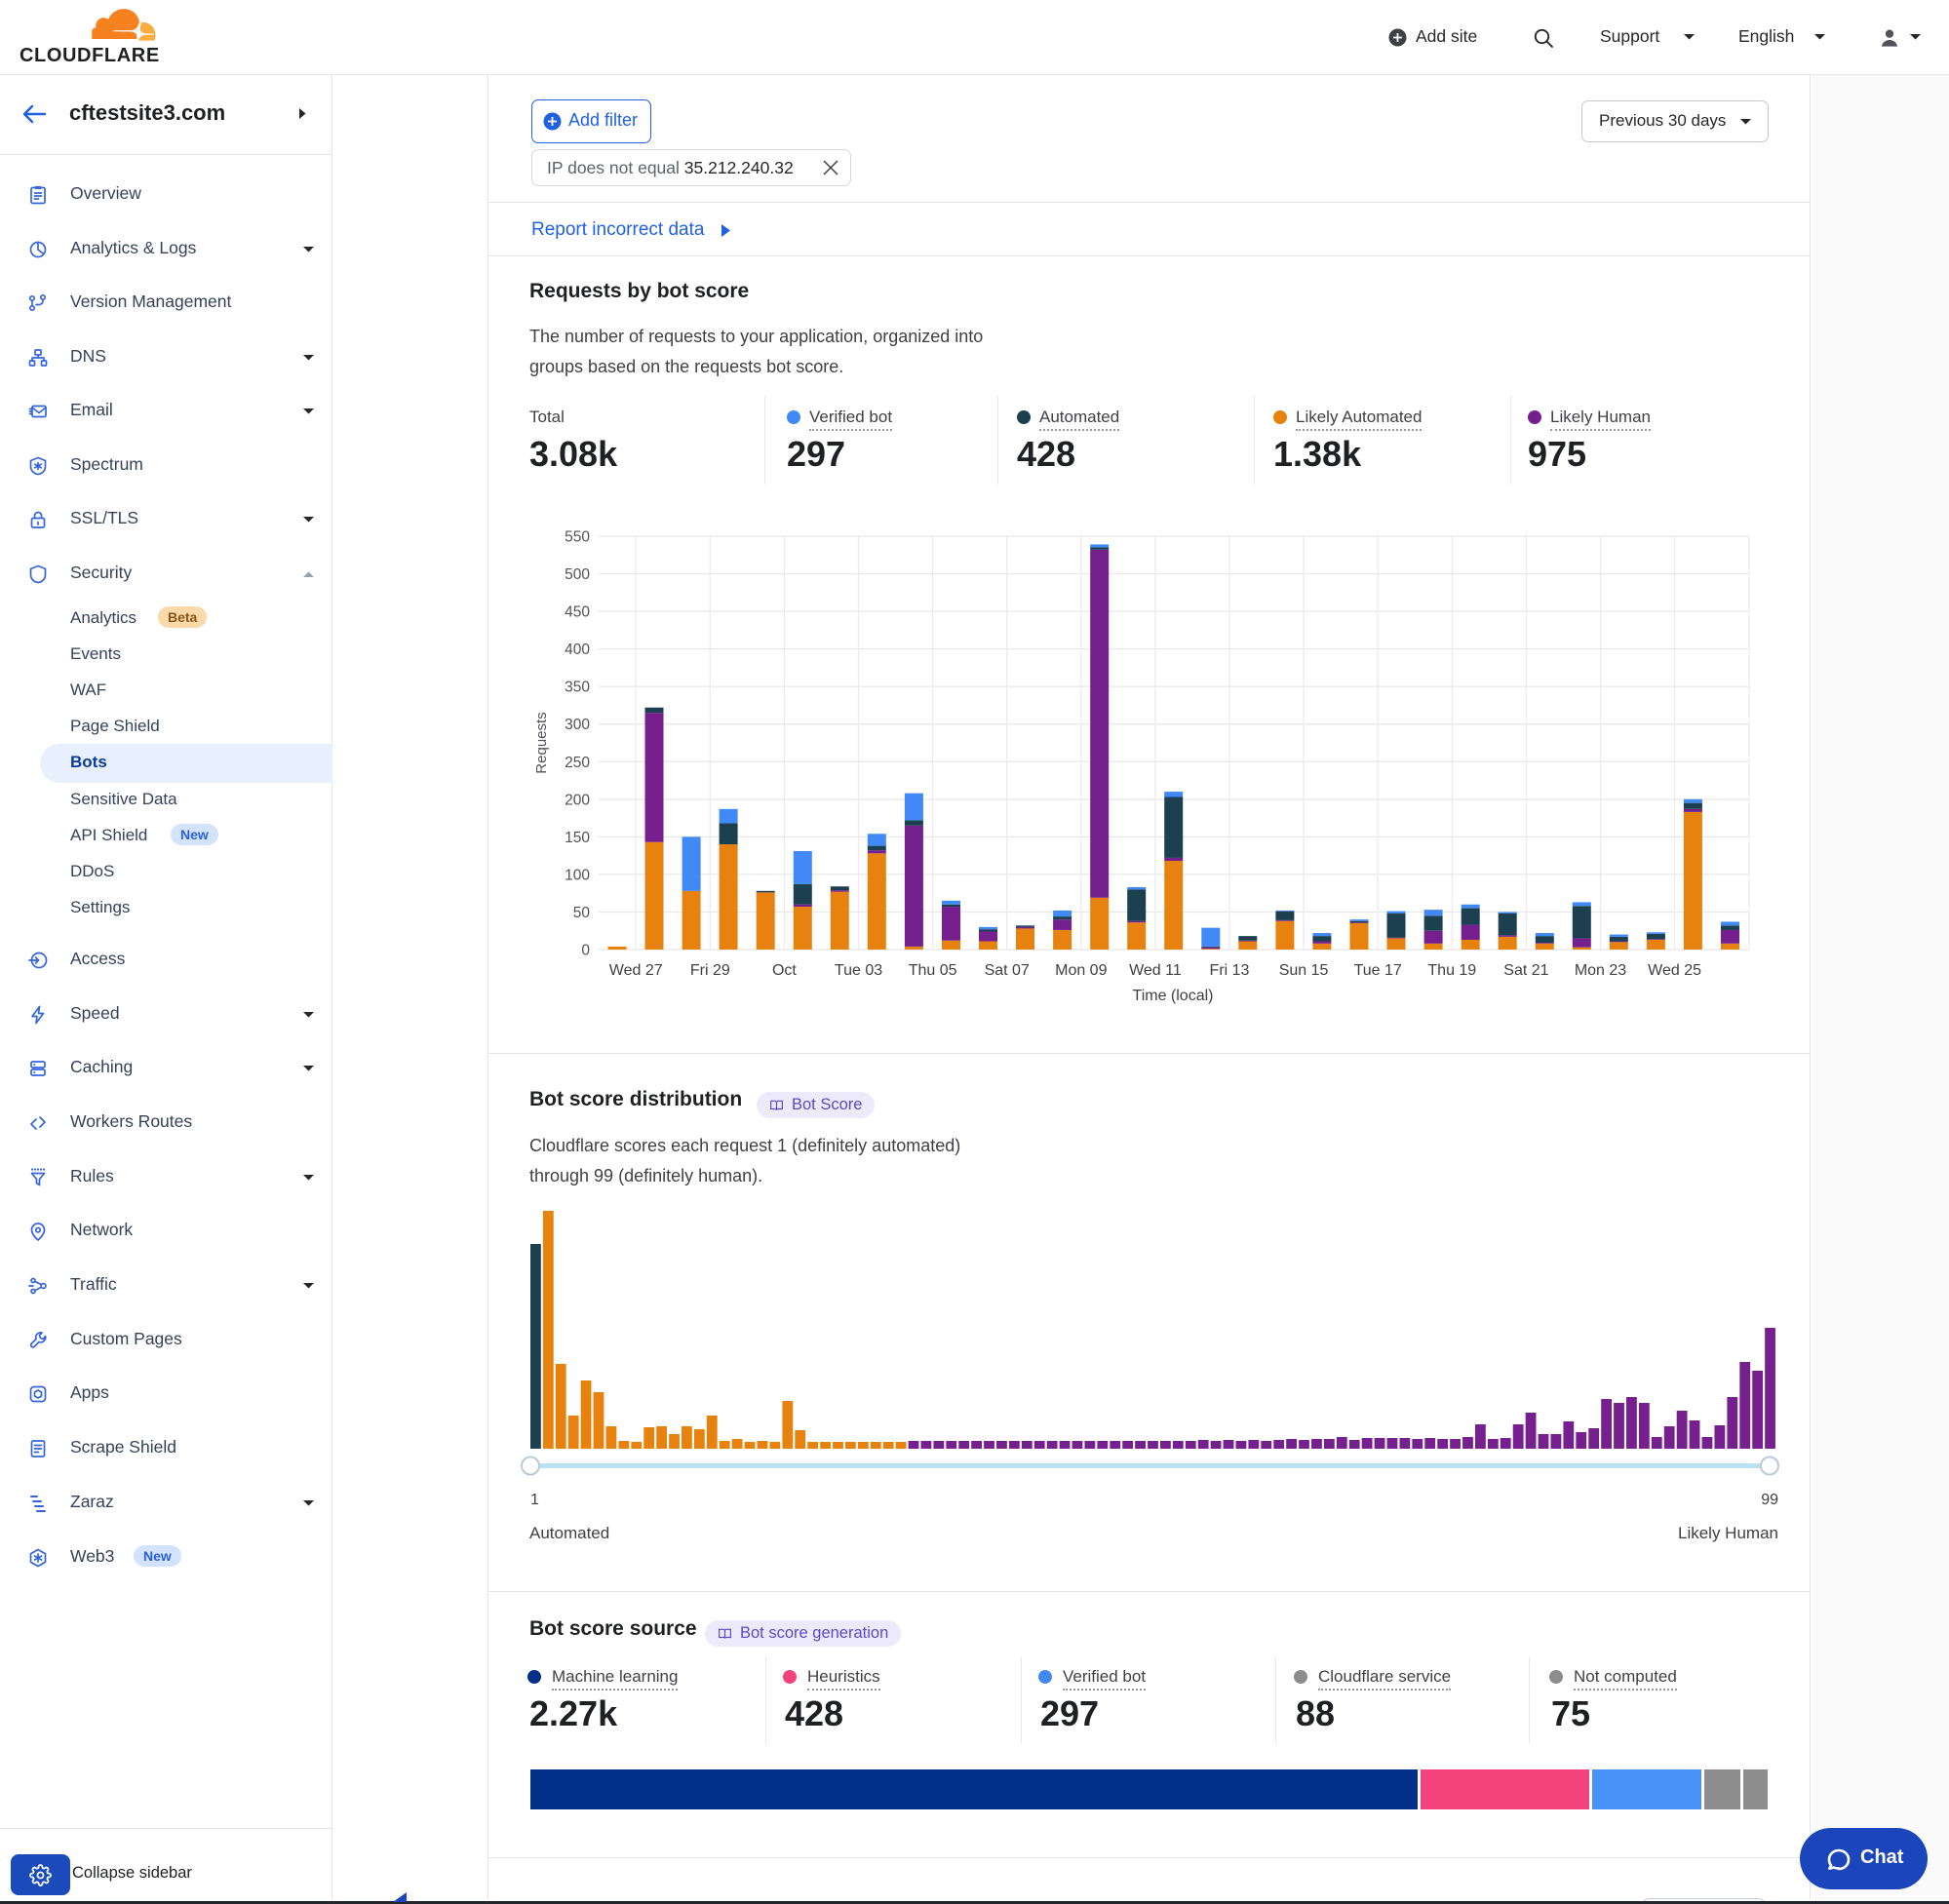  What do you see at coordinates (785, 970) in the screenshot?
I see `svg-text: Oct` at bounding box center [785, 970].